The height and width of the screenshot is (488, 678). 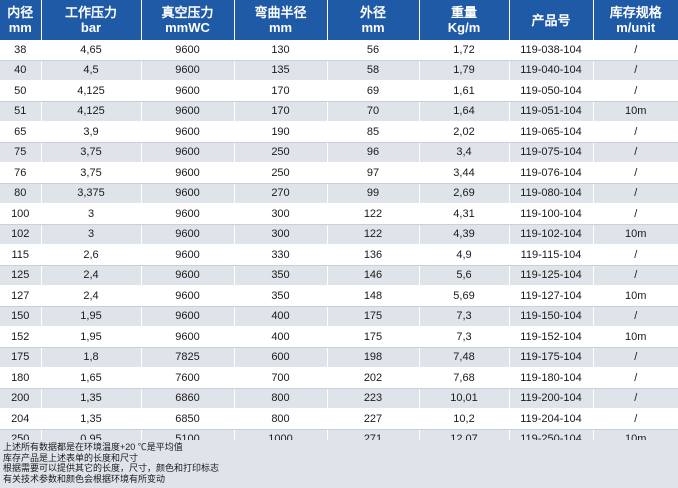 I want to click on cell-weight: 3,4, so click(x=464, y=152).